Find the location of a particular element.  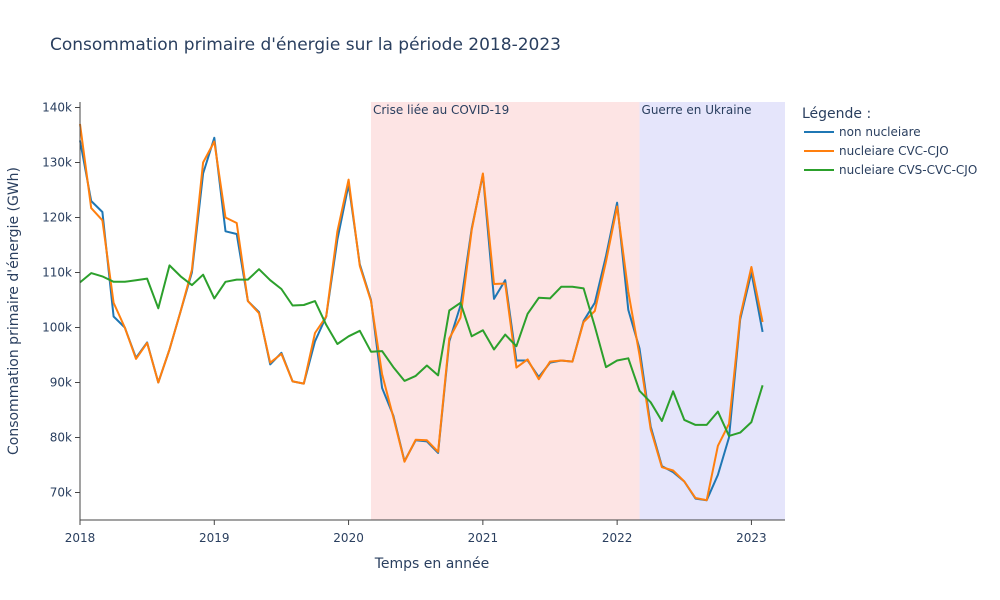

legend-label-2: nucleiare CVS-CVC-CJO is located at coordinates (908, 170).